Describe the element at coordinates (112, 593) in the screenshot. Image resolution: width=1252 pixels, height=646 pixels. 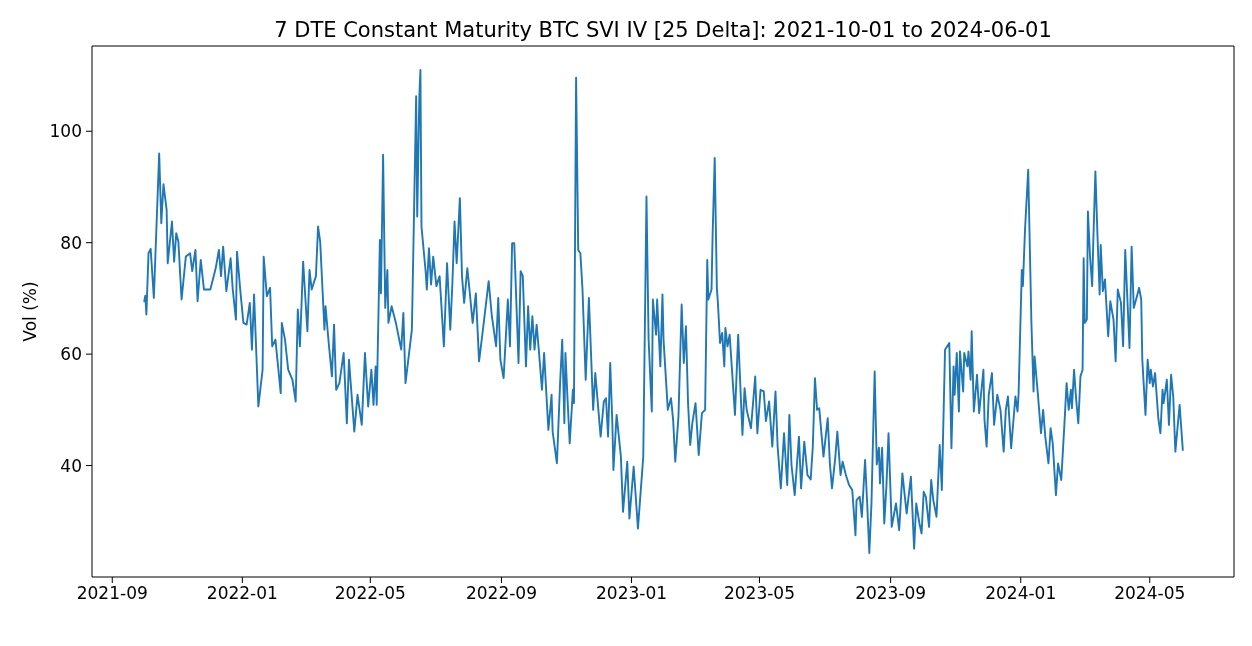
I see `x-tick-label: 2021-09` at that location.